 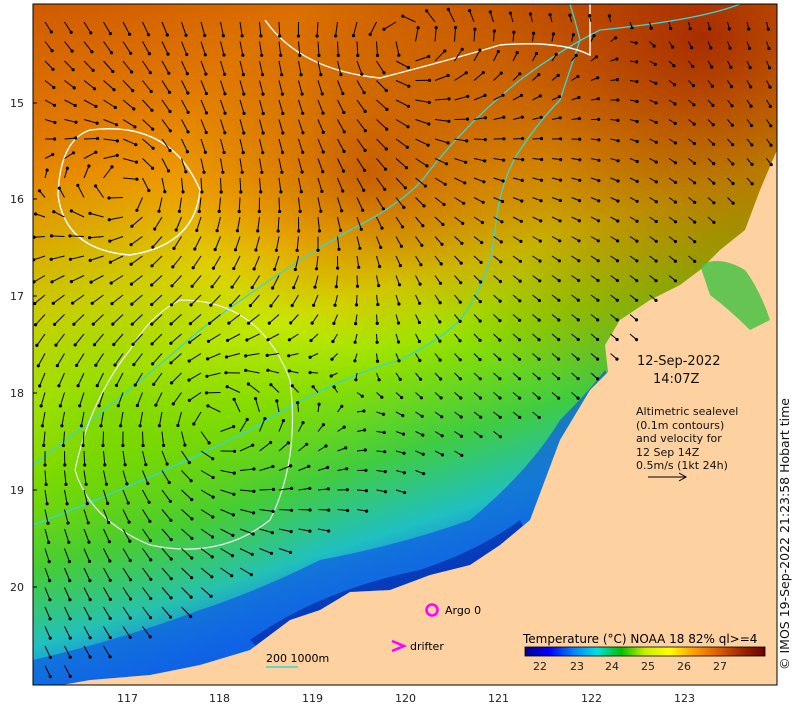 What do you see at coordinates (312, 698) in the screenshot?
I see `x-tick-label: 119` at bounding box center [312, 698].